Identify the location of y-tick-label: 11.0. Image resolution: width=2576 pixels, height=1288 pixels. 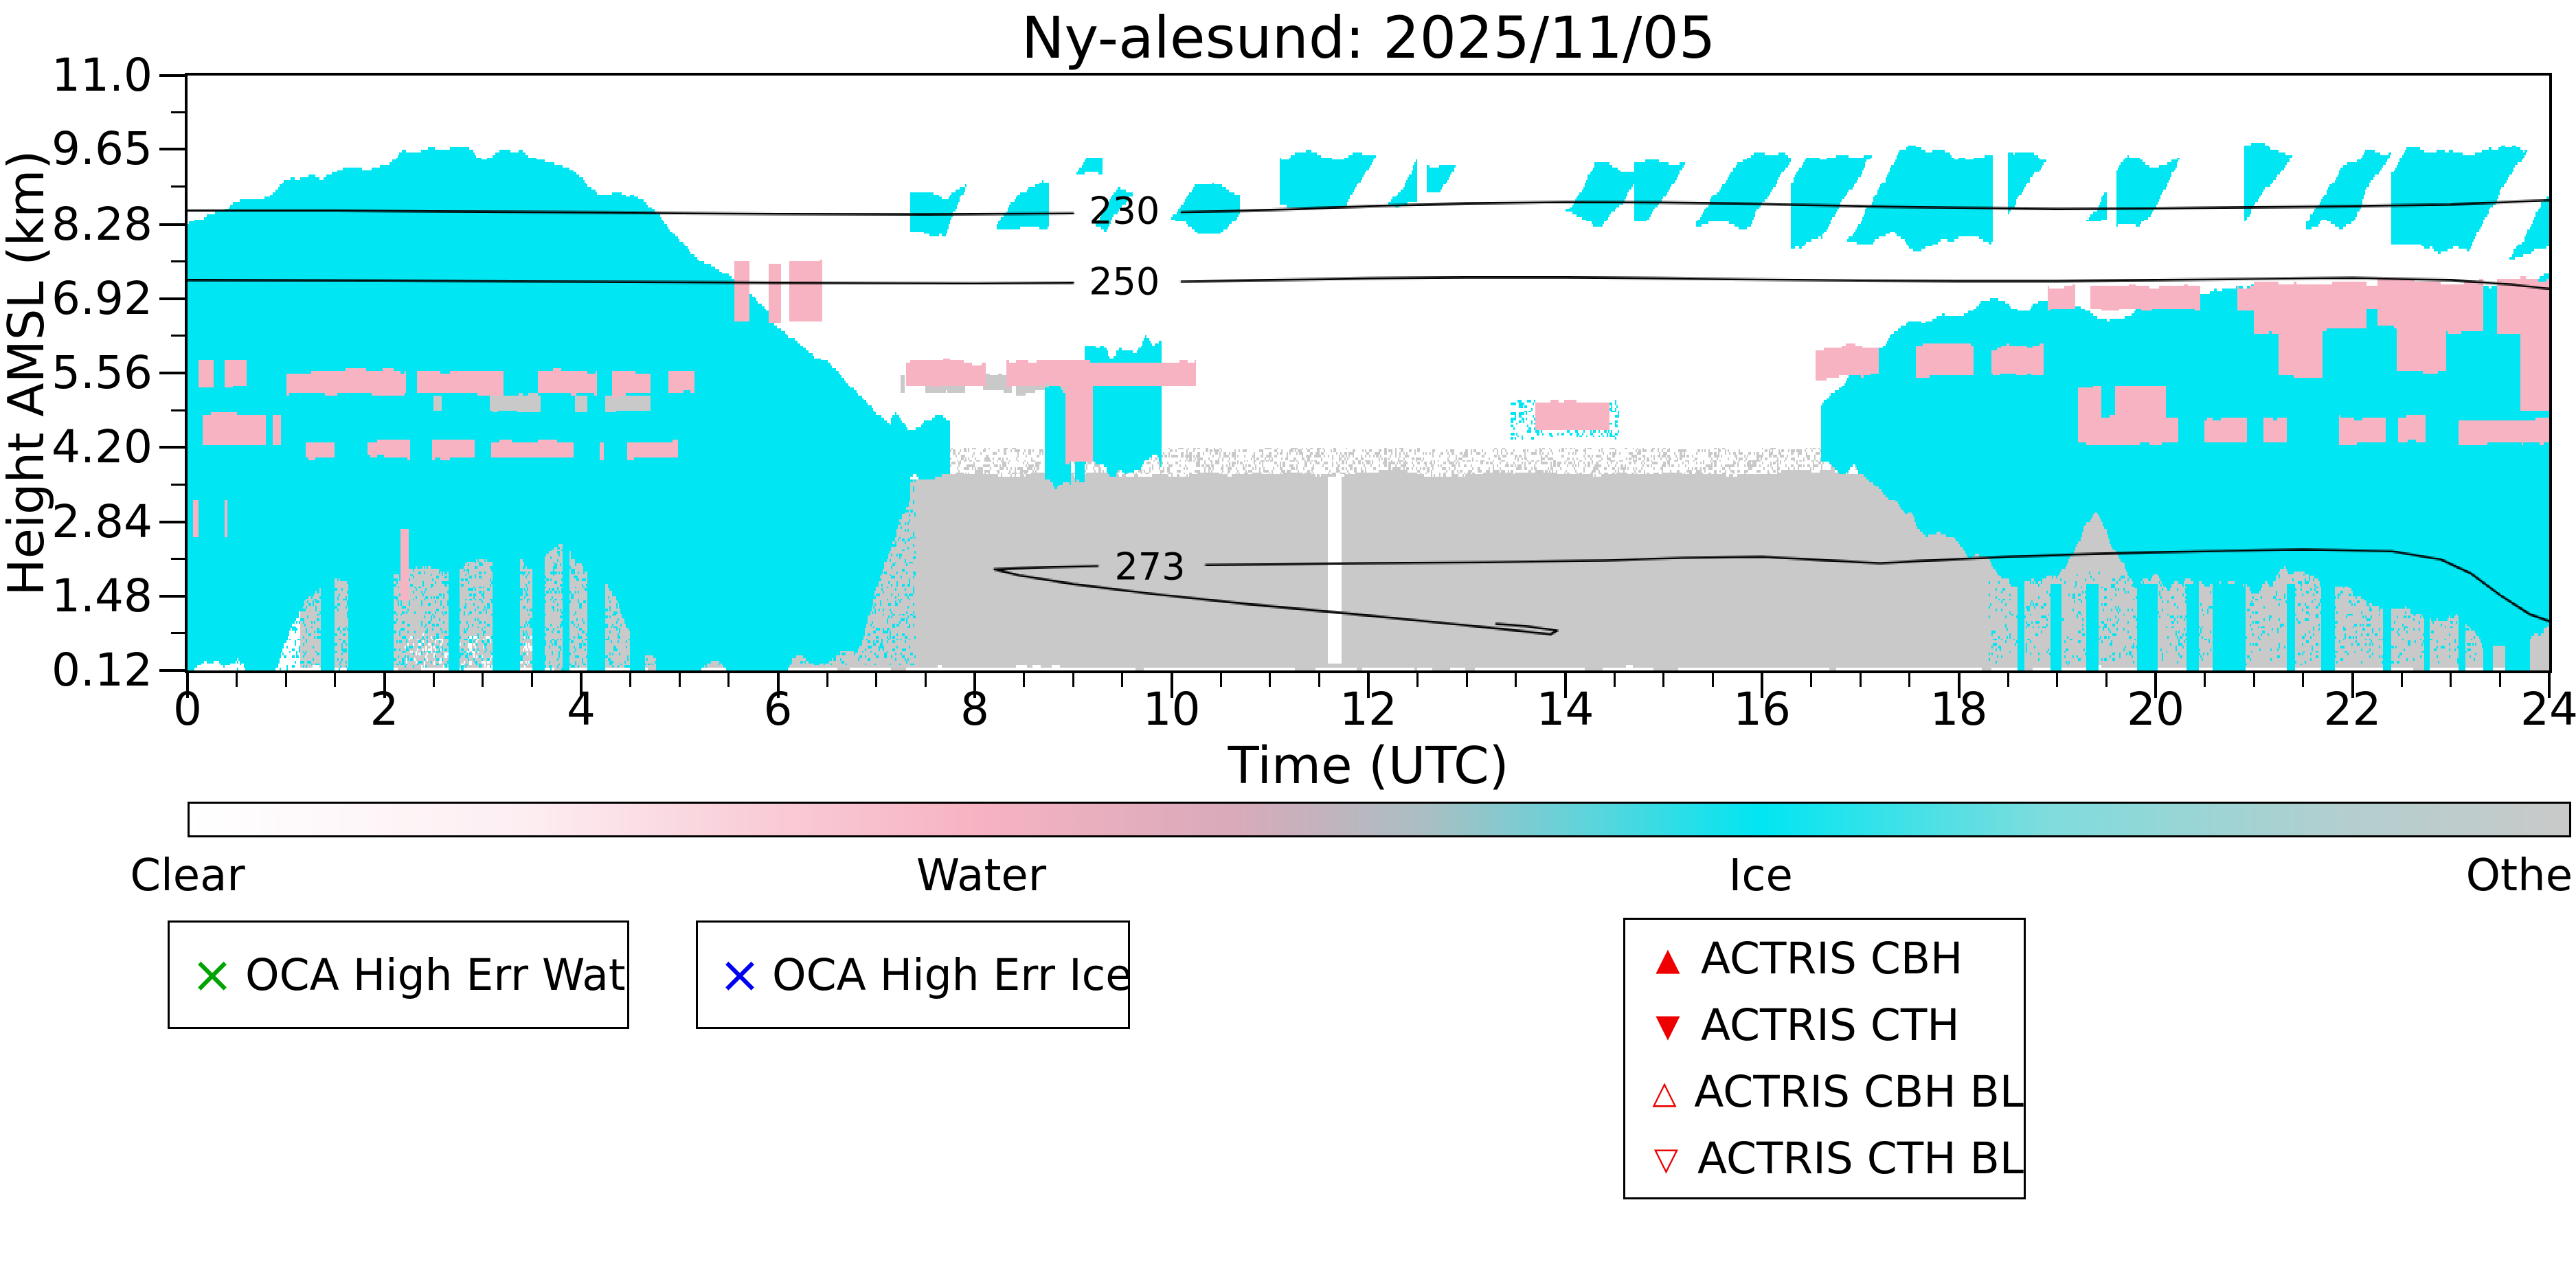
(102, 75).